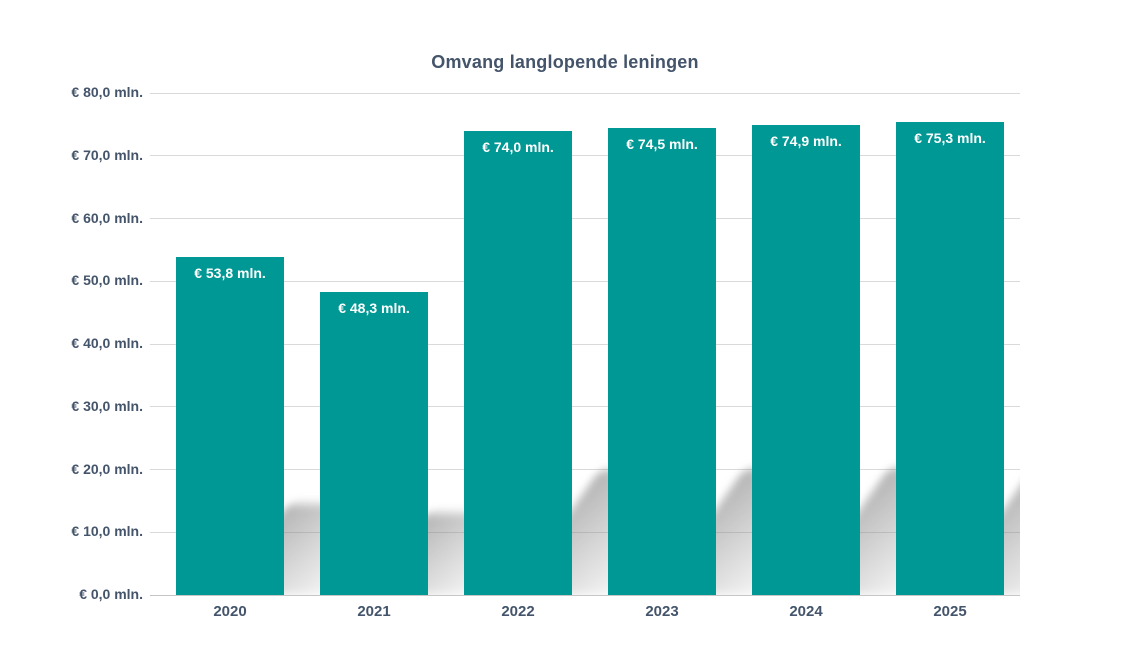 Image resolution: width=1124 pixels, height=672 pixels. Describe the element at coordinates (950, 611) in the screenshot. I see `x-axis-label-2025: 2025` at that location.